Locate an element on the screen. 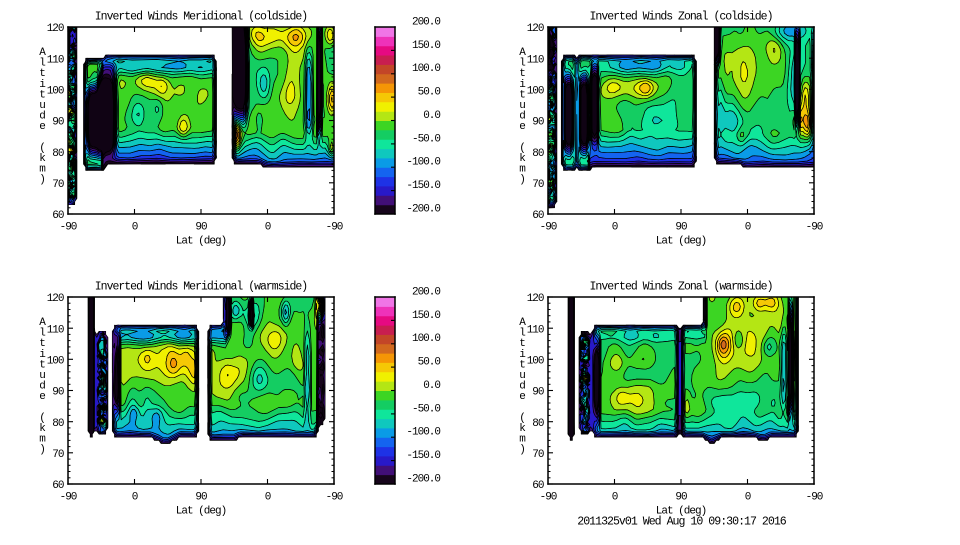 This screenshot has width=960, height=545. svg-text: 50.0 is located at coordinates (429, 93).